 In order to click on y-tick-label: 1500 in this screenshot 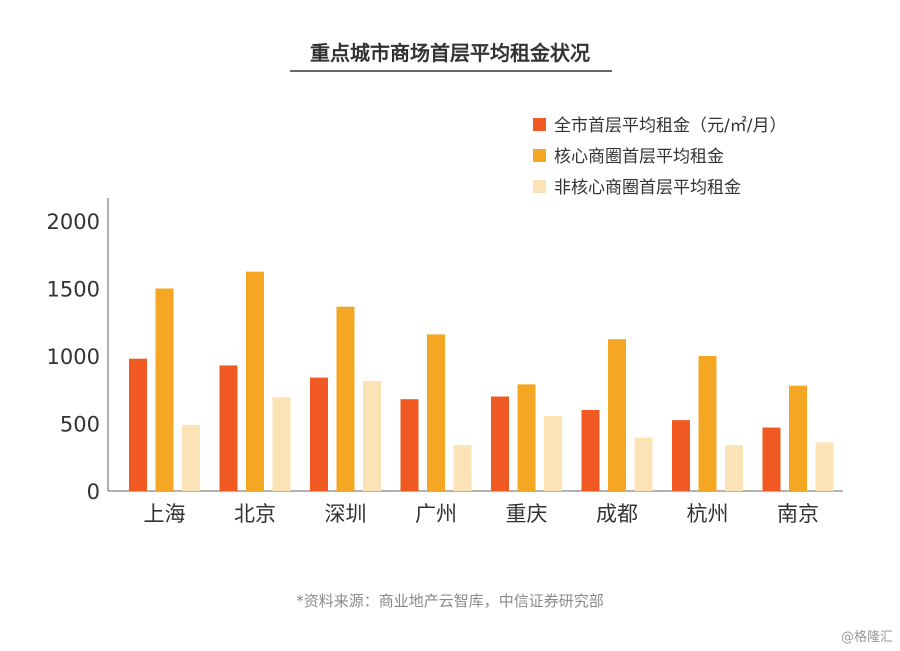, I will do `click(73, 290)`.